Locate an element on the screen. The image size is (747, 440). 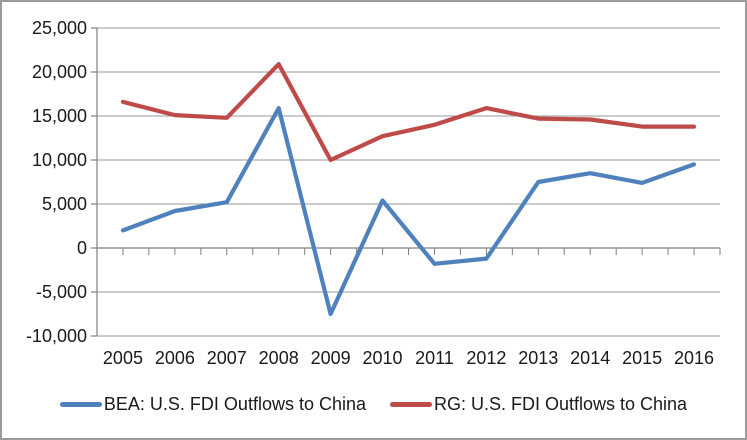
y-tick-label--5000: -5,000 is located at coordinates (61, 292).